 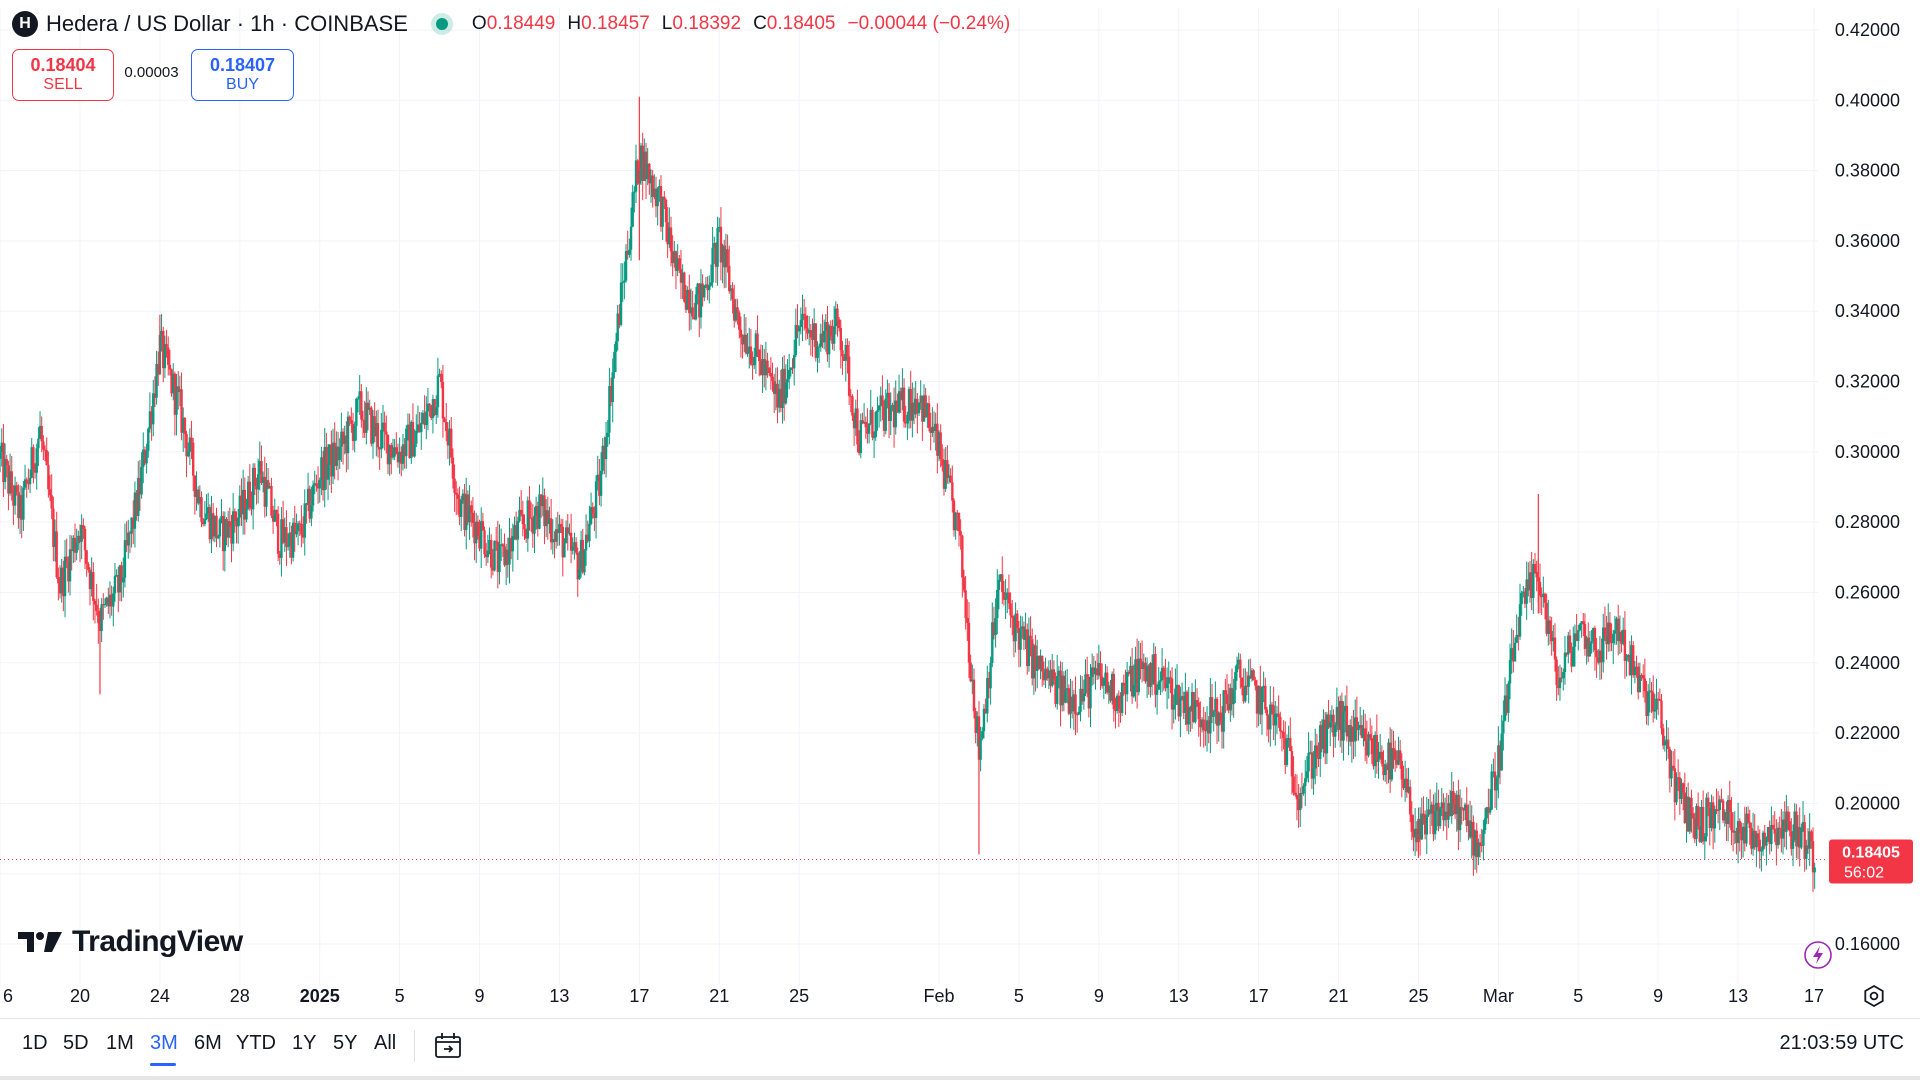 What do you see at coordinates (385, 1043) in the screenshot?
I see `range-button-all: All` at bounding box center [385, 1043].